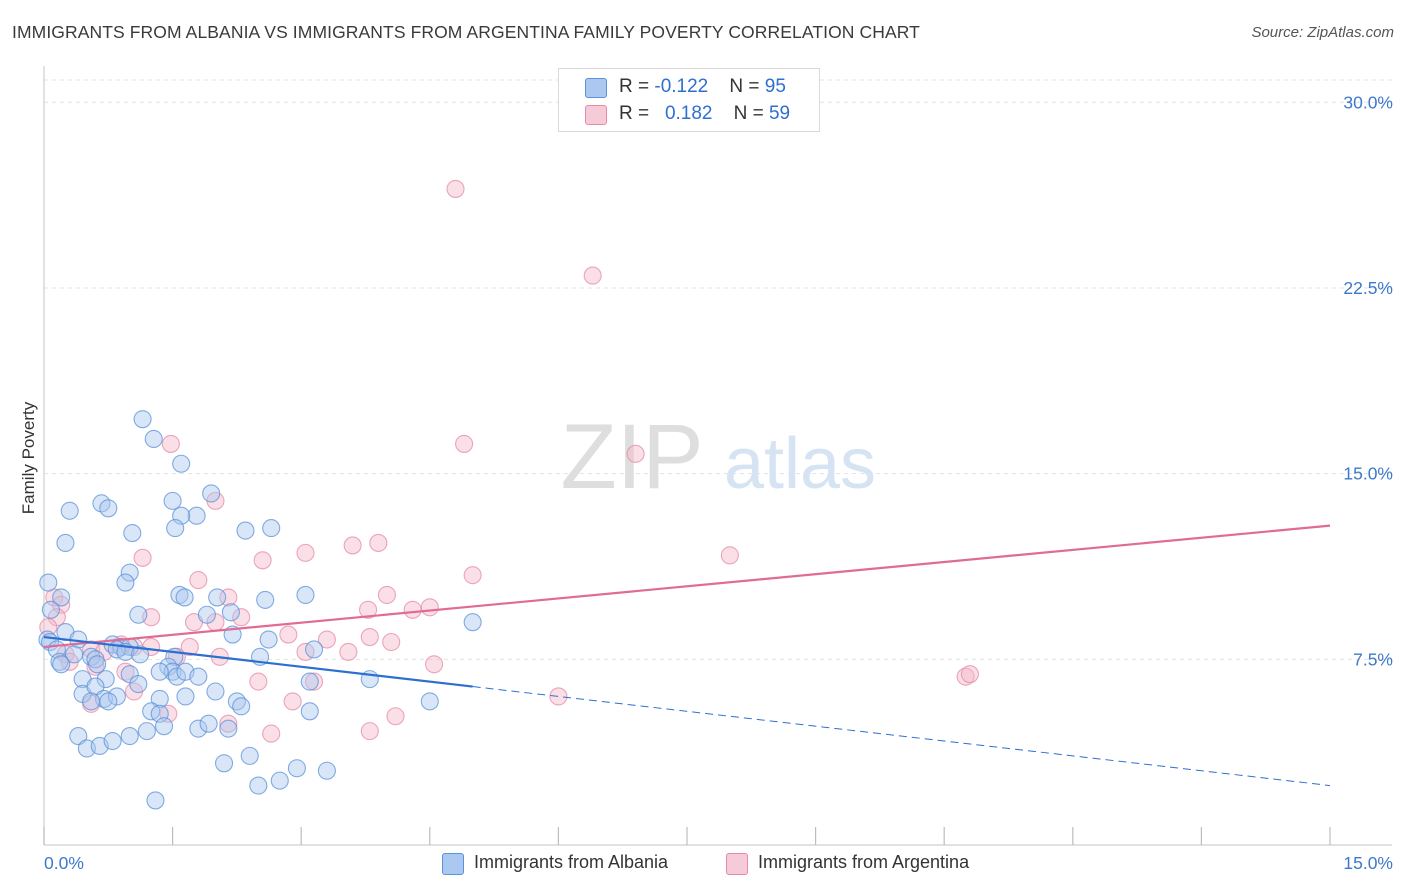 The image size is (1406, 892). Describe the element at coordinates (864, 862) in the screenshot. I see `argentina-legend-label: Immigrants from Argentina` at that location.